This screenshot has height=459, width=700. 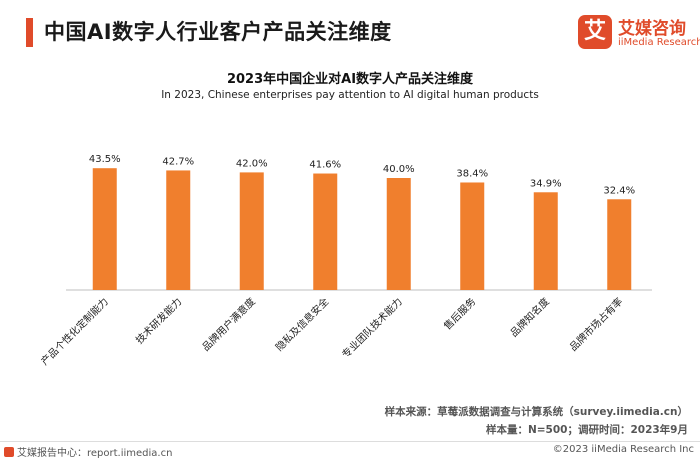 I want to click on category-tick-label: 品牌知名度, so click(x=529, y=317).